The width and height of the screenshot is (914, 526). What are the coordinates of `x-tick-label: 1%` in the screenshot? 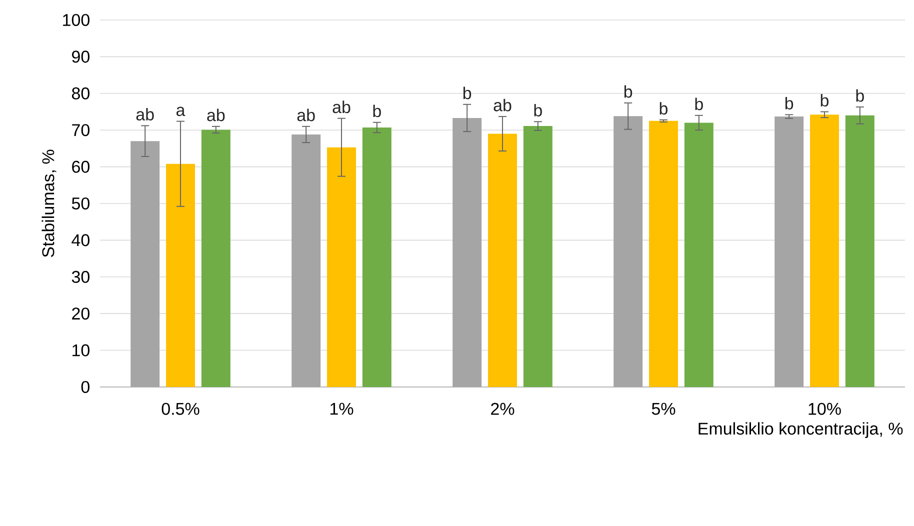 It's located at (342, 408).